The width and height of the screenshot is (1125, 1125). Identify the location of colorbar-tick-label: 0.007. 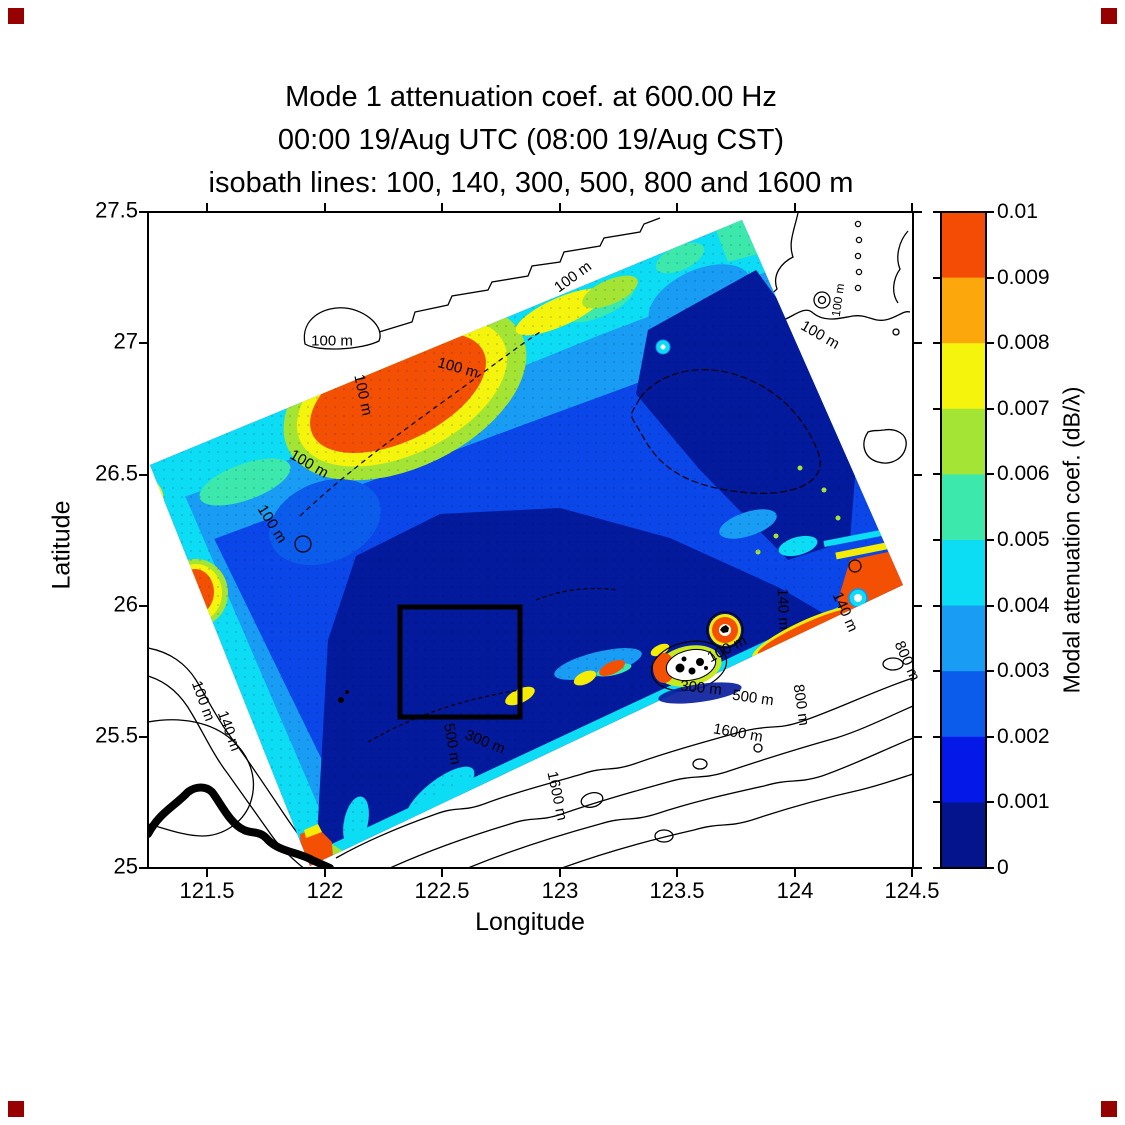
(1023, 408).